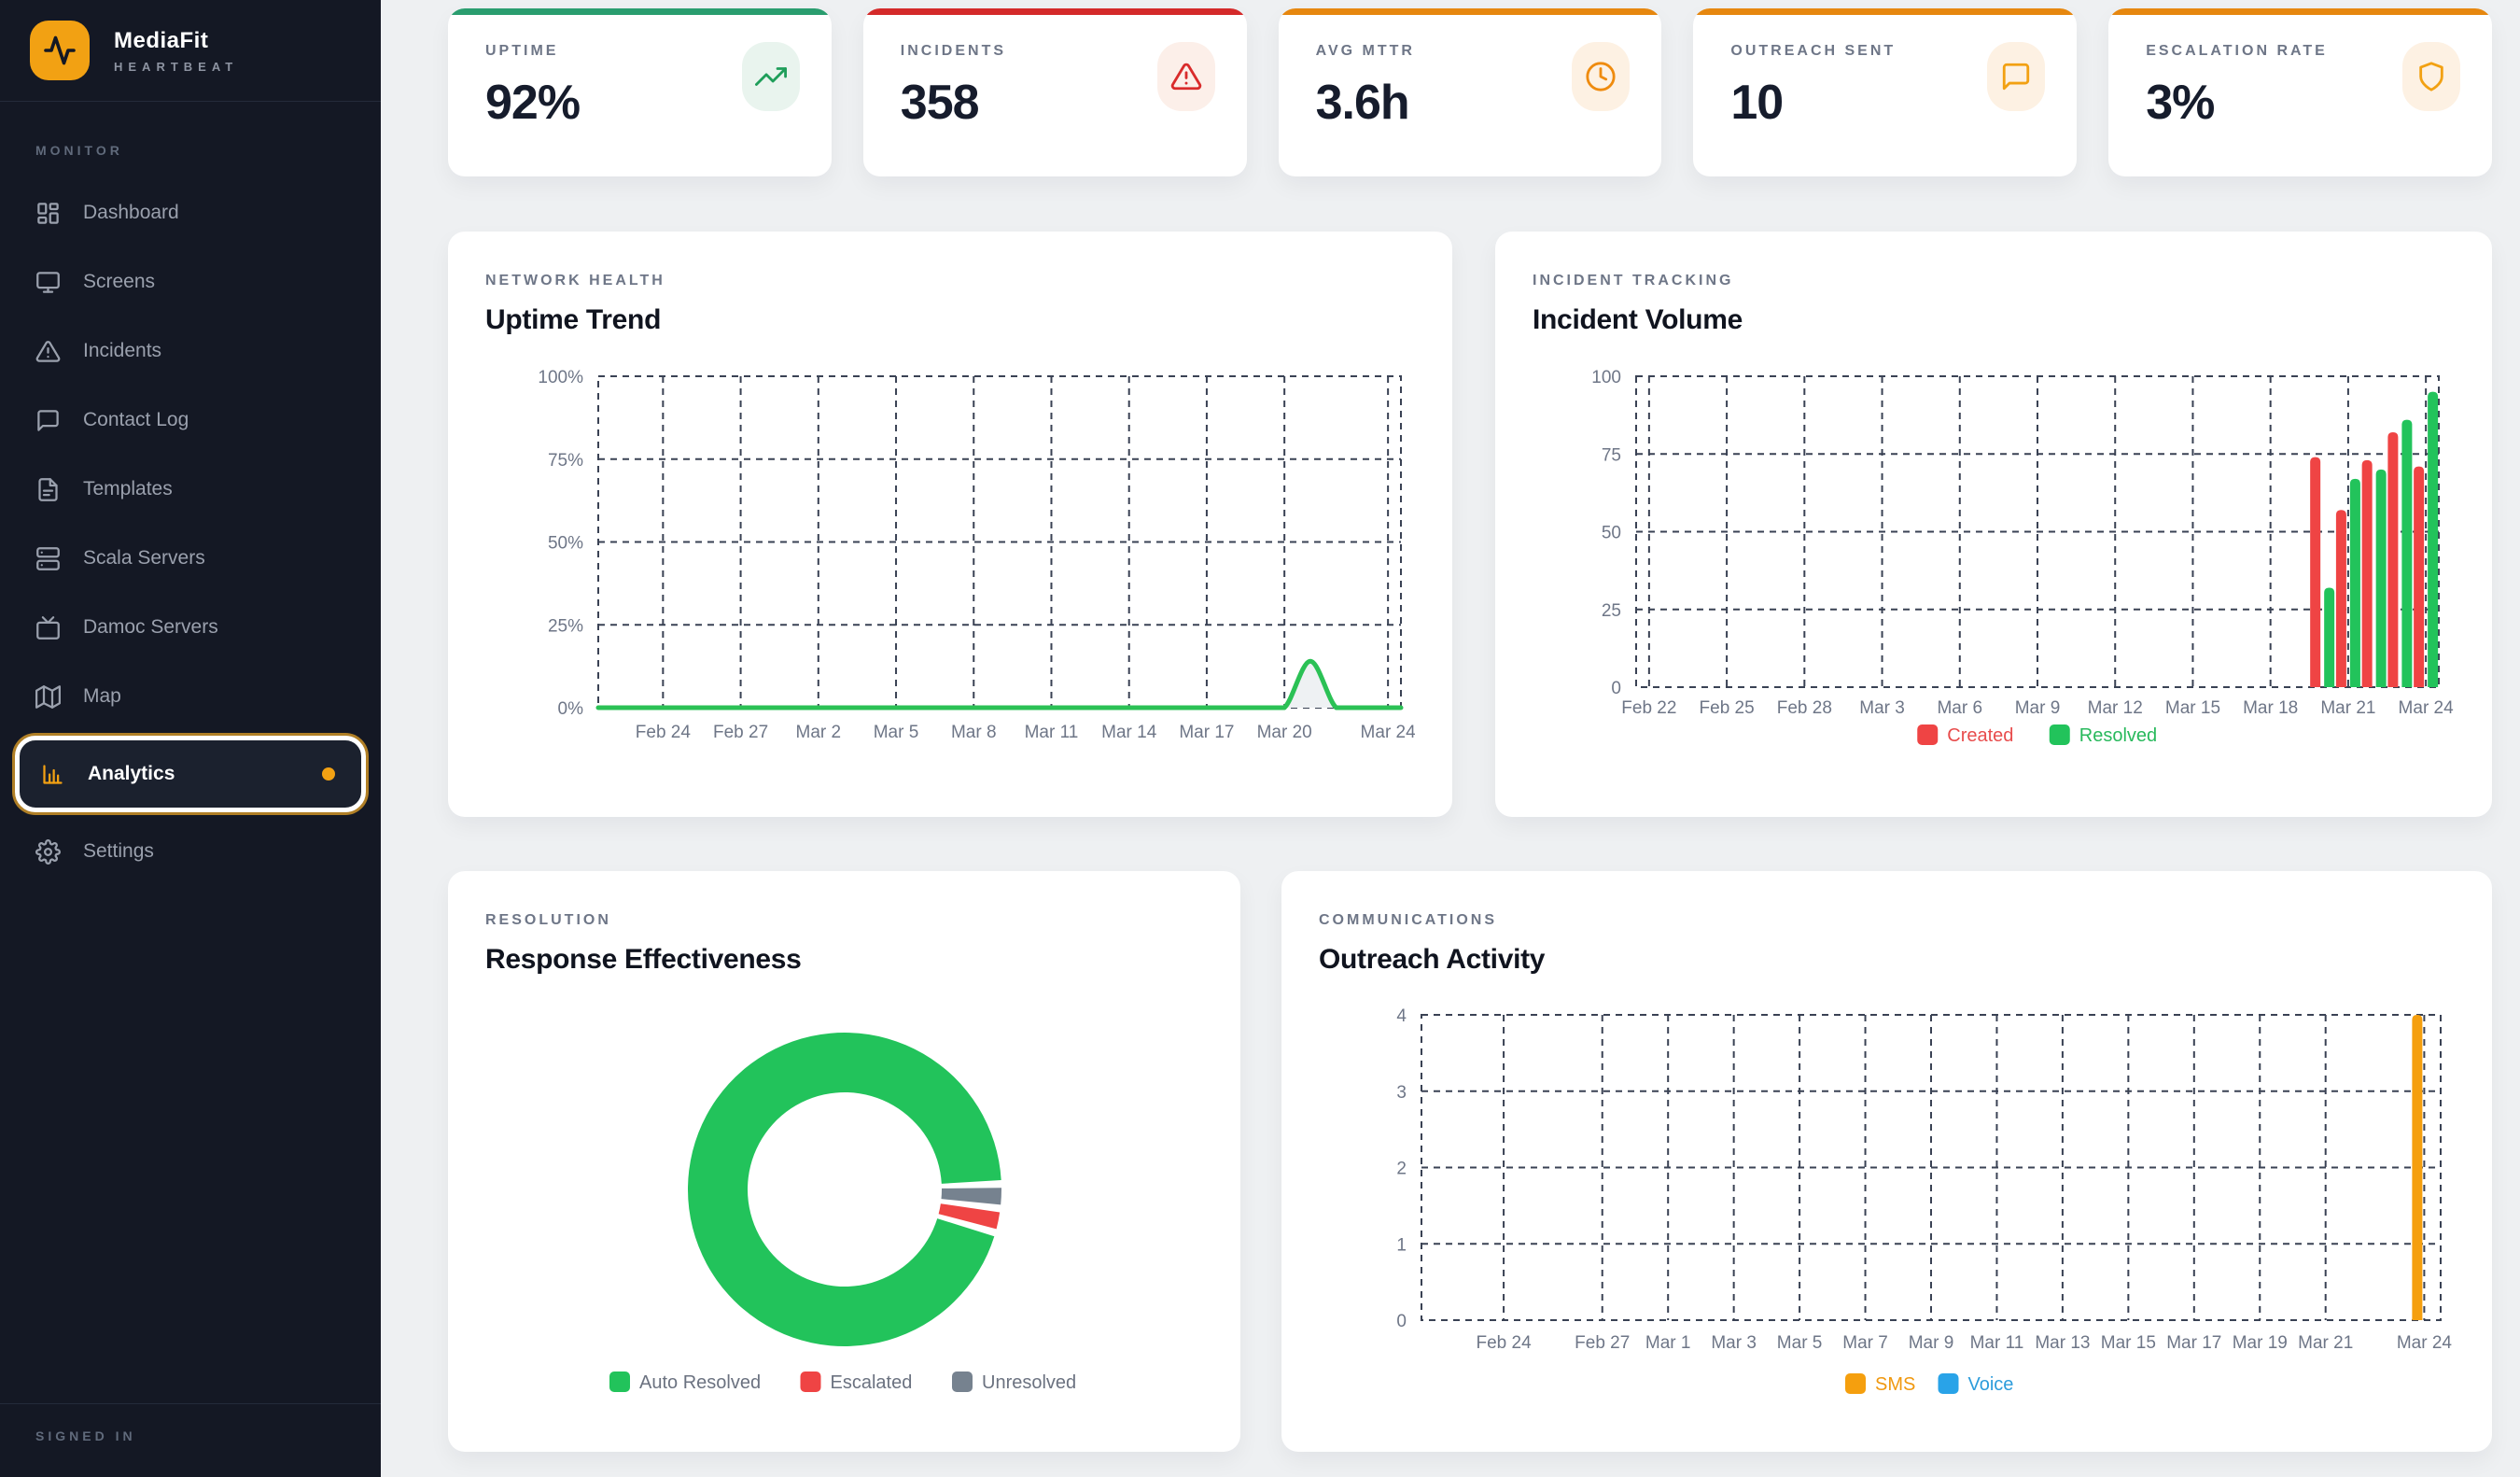 This screenshot has width=2520, height=1477. Describe the element at coordinates (1895, 1384) in the screenshot. I see `svg-text: SMS` at that location.